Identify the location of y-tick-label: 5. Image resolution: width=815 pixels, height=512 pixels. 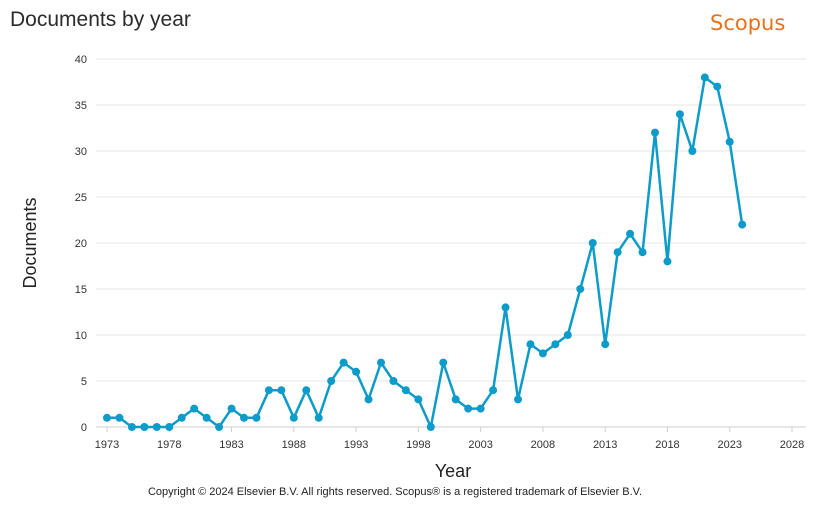
(84, 382).